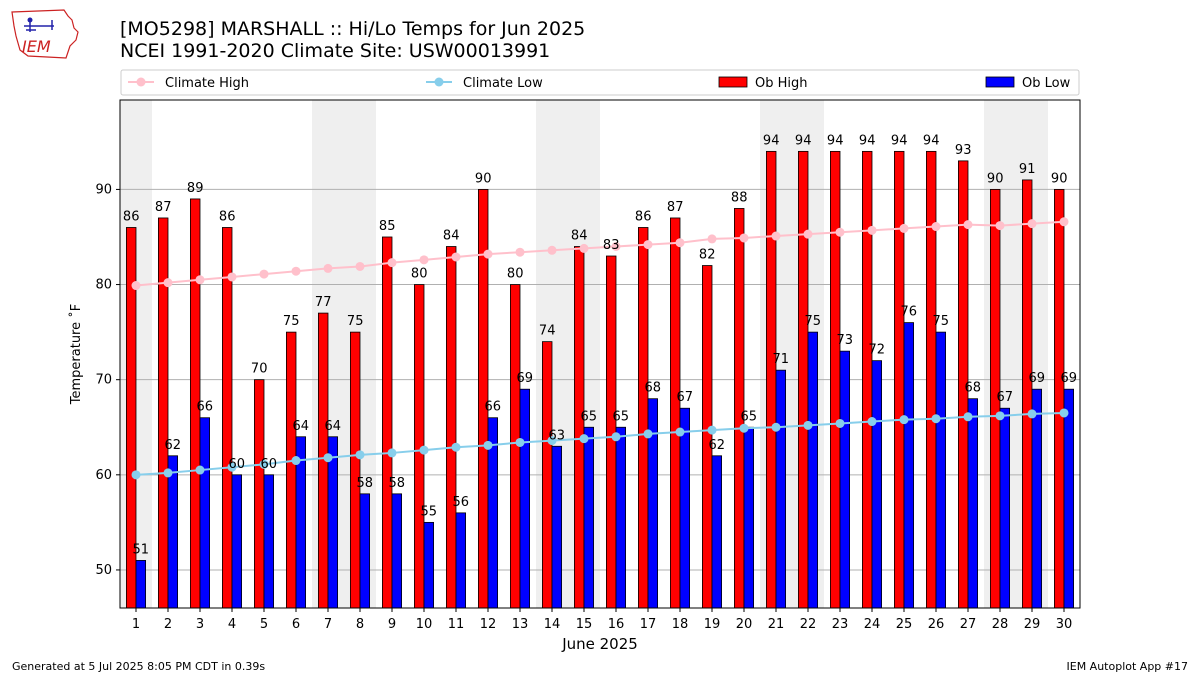 The width and height of the screenshot is (1200, 675). What do you see at coordinates (1027, 169) in the screenshot?
I see `ob-high-label-day-29: 91` at bounding box center [1027, 169].